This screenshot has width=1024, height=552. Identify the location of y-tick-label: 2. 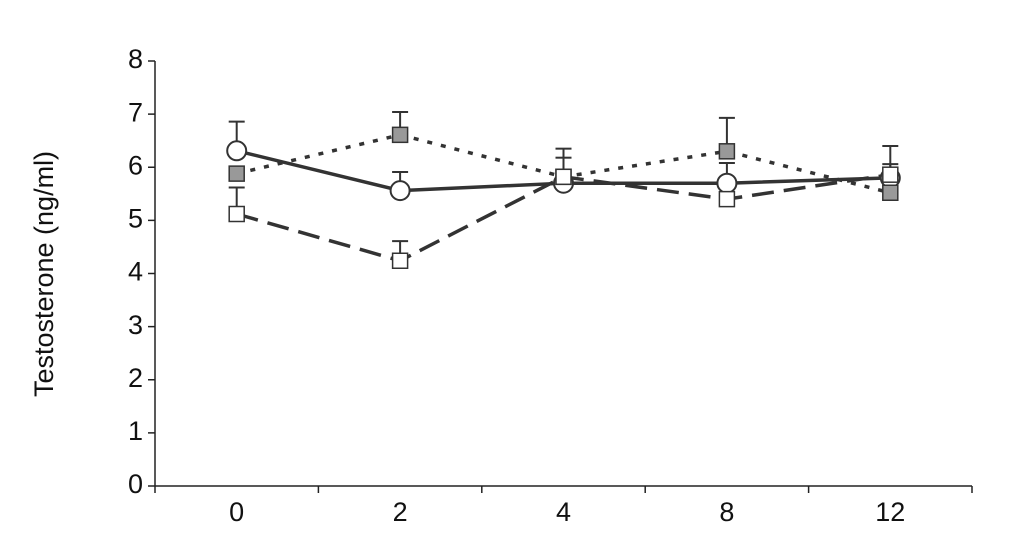
(135, 378).